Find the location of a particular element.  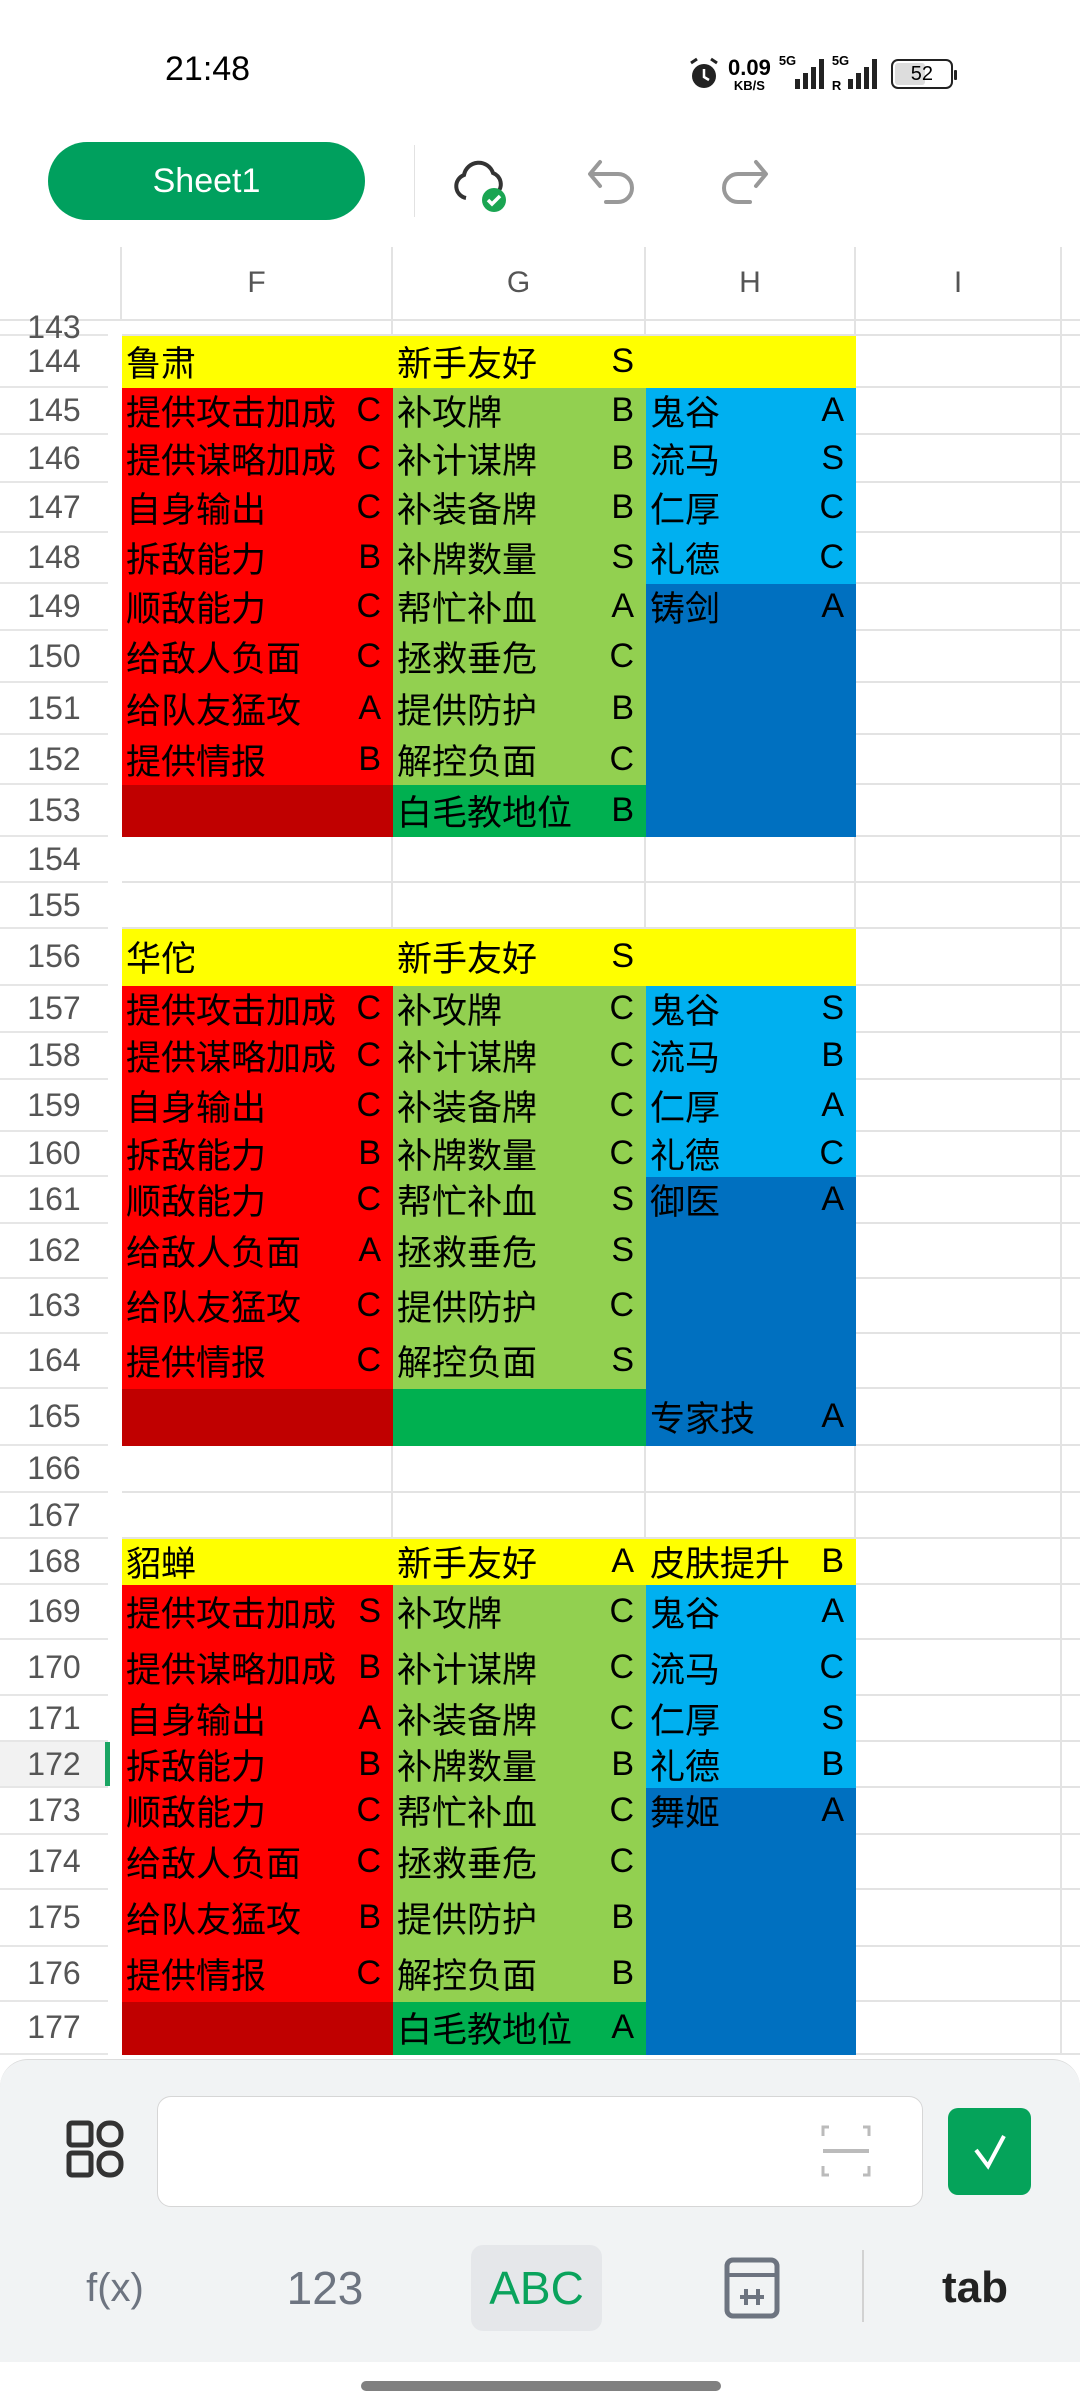

cell-I167 is located at coordinates (959, 1516).